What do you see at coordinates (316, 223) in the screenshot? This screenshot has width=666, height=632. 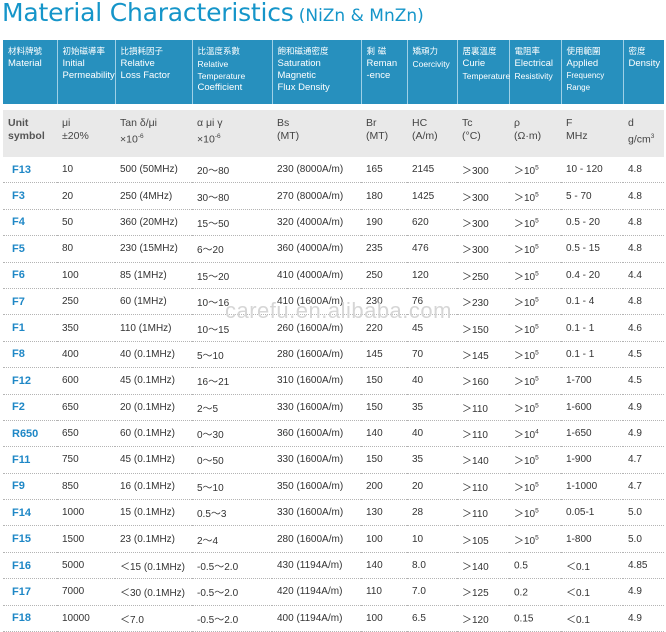 I see `cell-bs: 320 (4000A/m)` at bounding box center [316, 223].